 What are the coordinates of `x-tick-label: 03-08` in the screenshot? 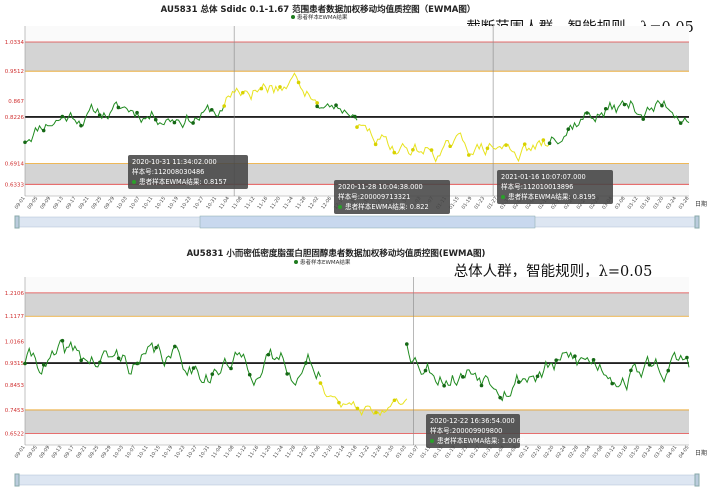 It's located at (598, 452).